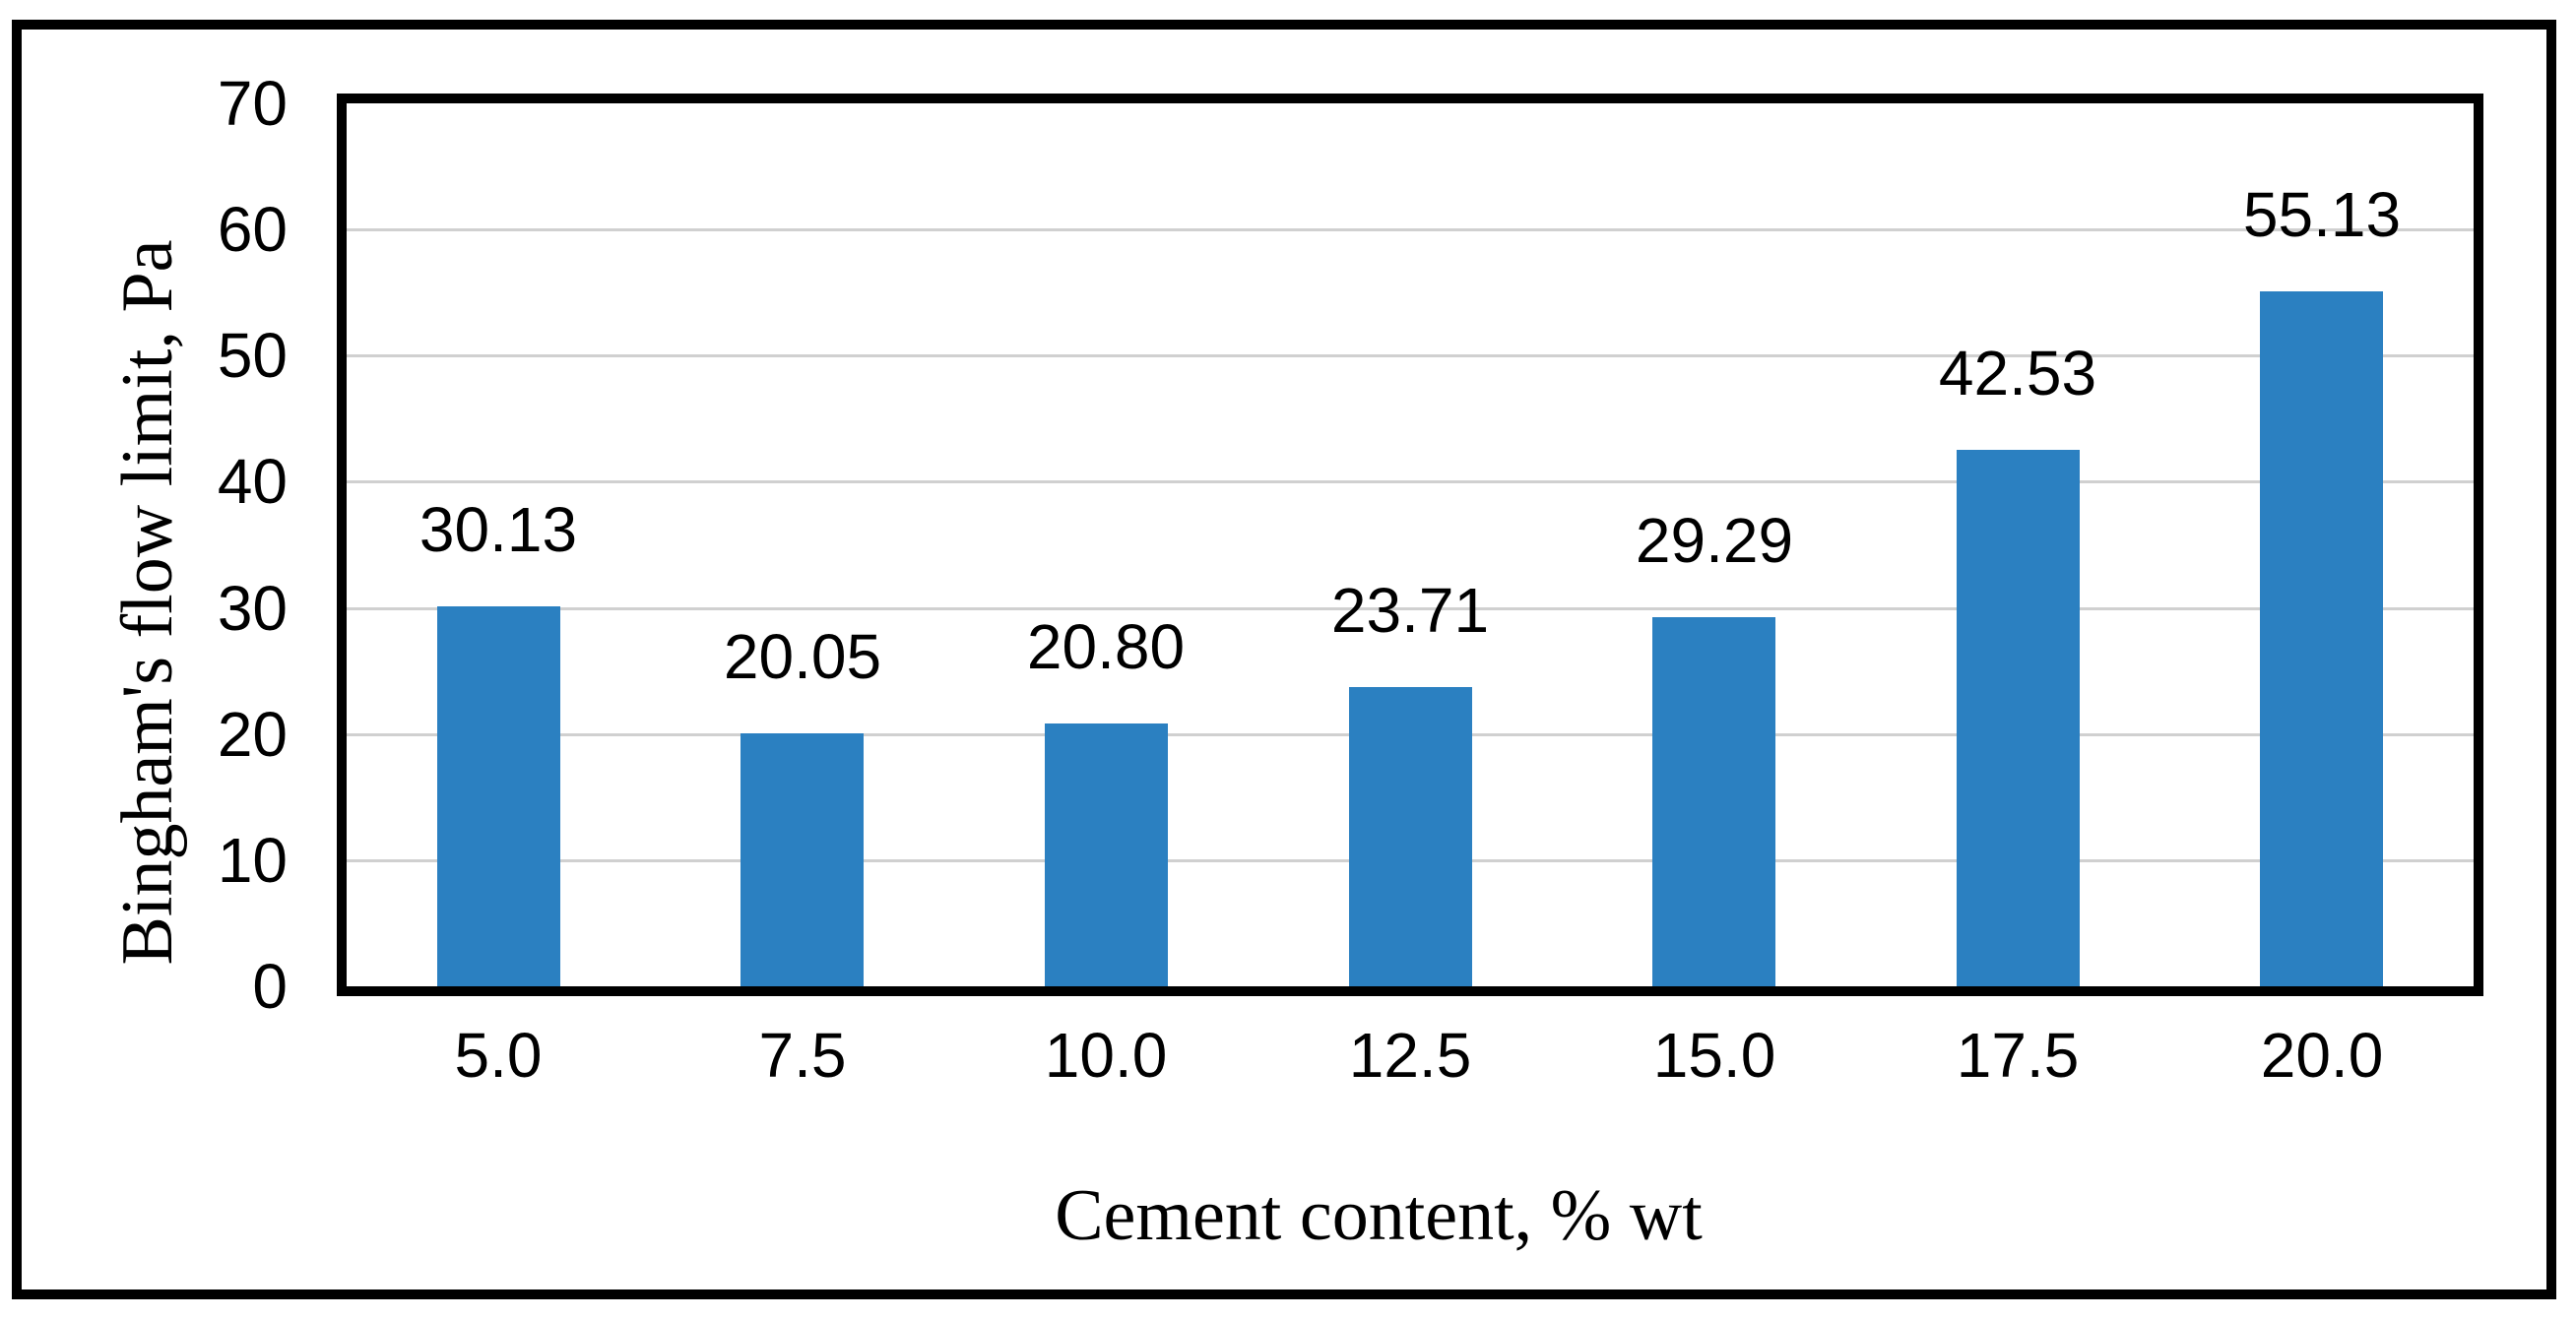  I want to click on y-axis-title: Bingham's flow limit, Pa, so click(147, 602).